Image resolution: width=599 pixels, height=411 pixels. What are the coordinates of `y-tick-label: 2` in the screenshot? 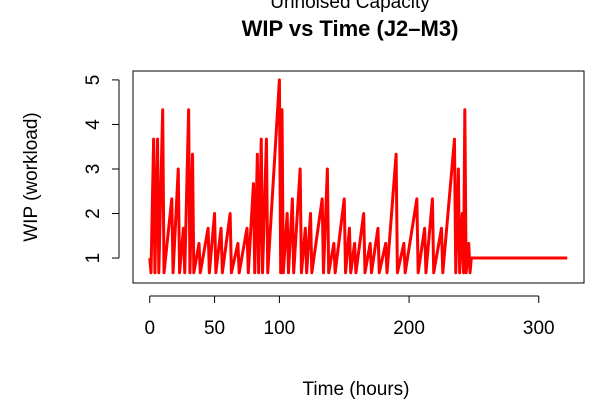 It's located at (93, 213).